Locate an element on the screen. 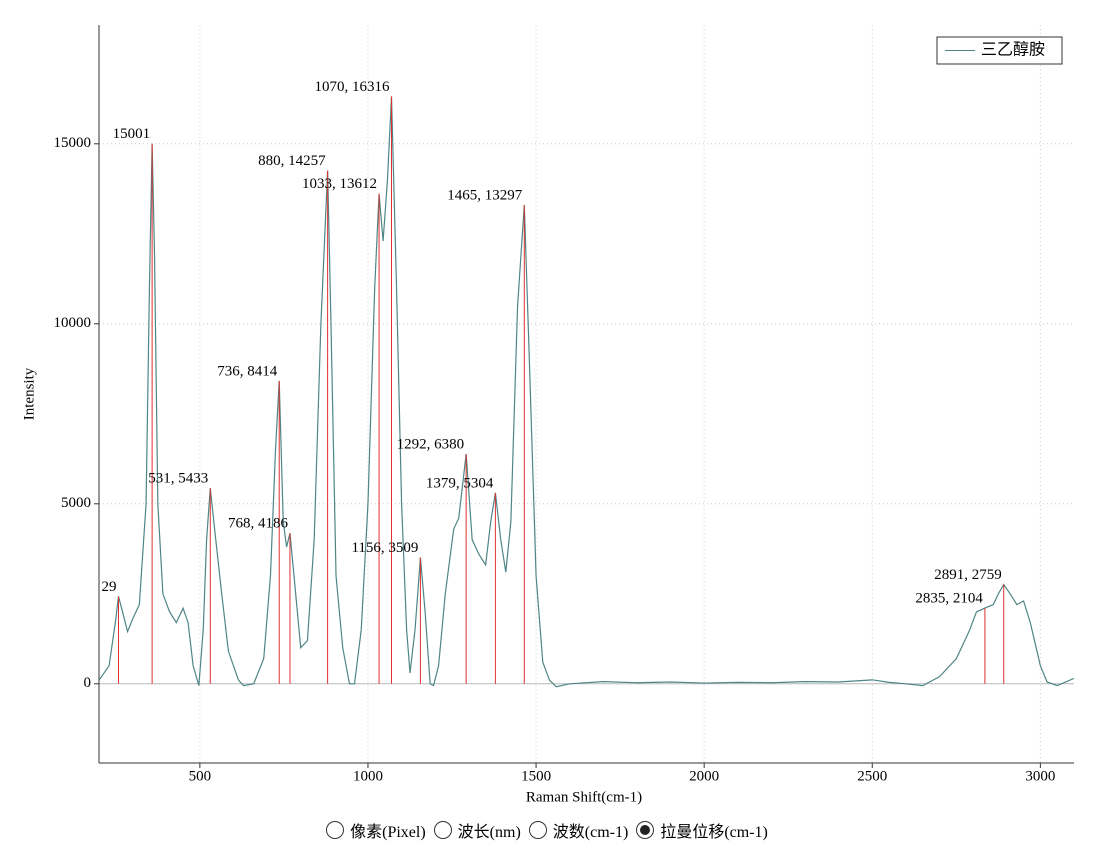 Image resolution: width=1094 pixels, height=854 pixels. peak-label: 880, 14257 is located at coordinates (292, 161).